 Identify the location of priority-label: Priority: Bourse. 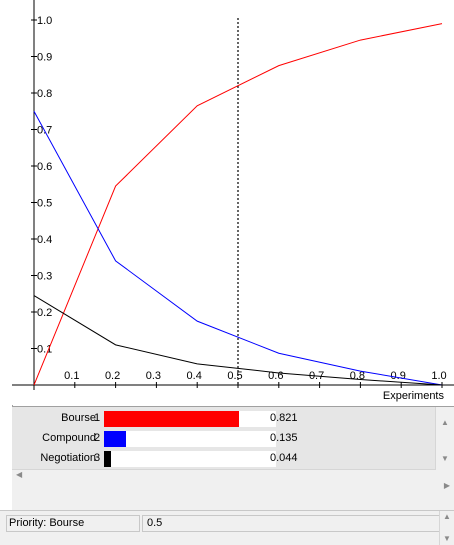
(73, 523).